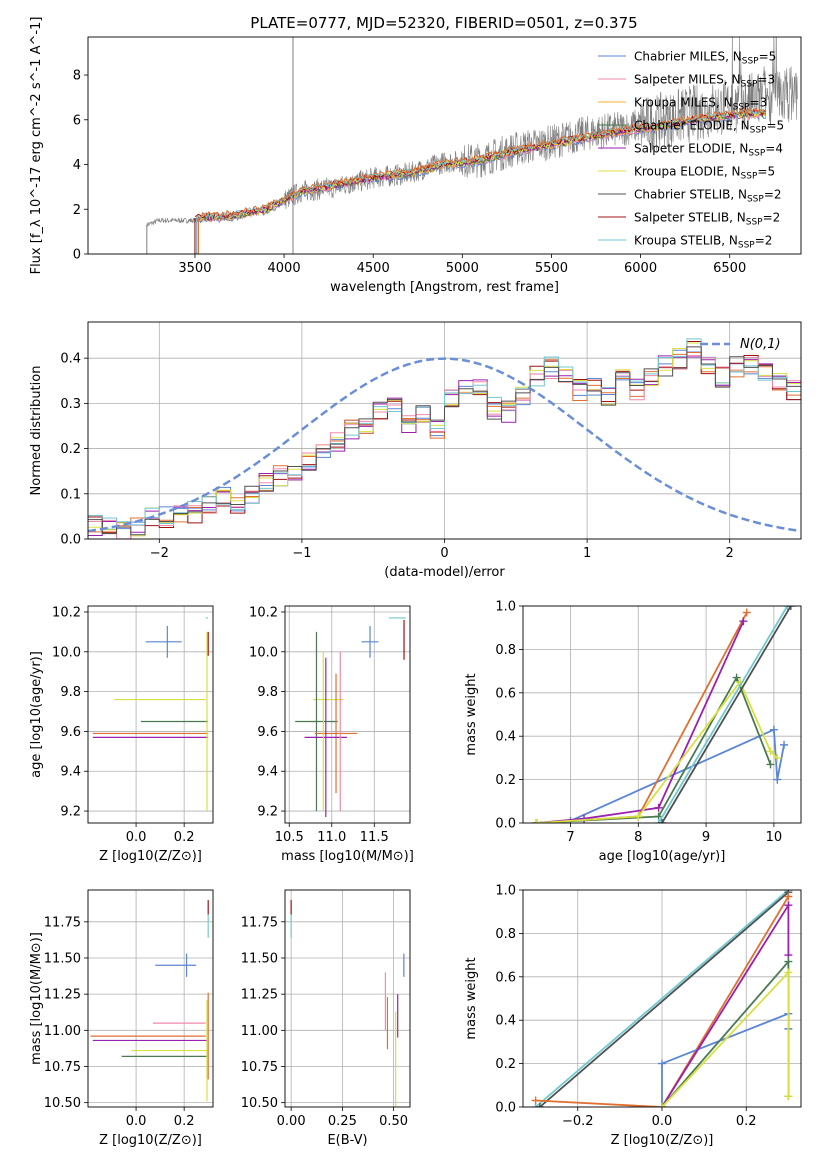 The image size is (819, 1170). I want to click on mass_vs_ebv-points, so click(347, 1003).